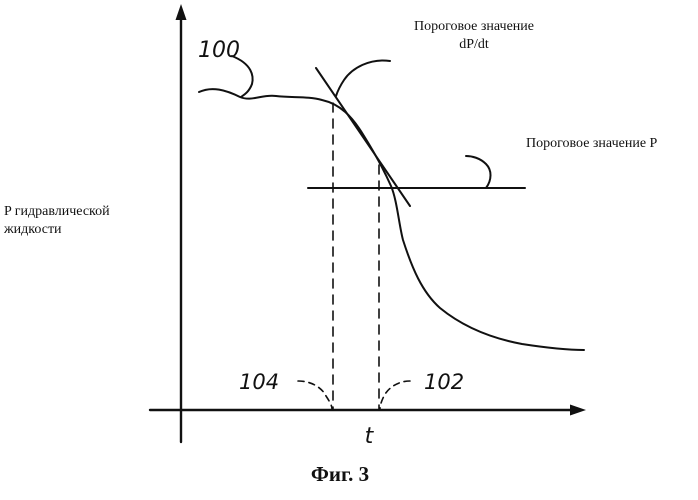  Describe the element at coordinates (181, 12) in the screenshot. I see `y-axis-arrowhead` at that location.